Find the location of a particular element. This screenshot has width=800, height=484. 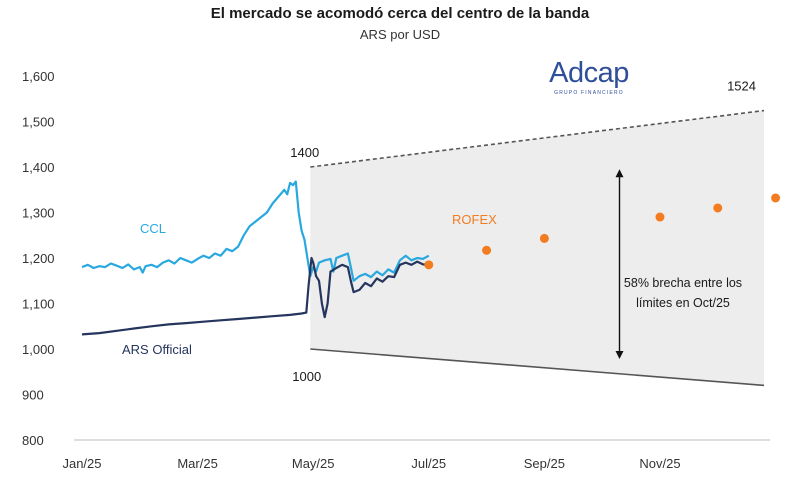

x-tick-label: Jan/25 is located at coordinates (81, 463).